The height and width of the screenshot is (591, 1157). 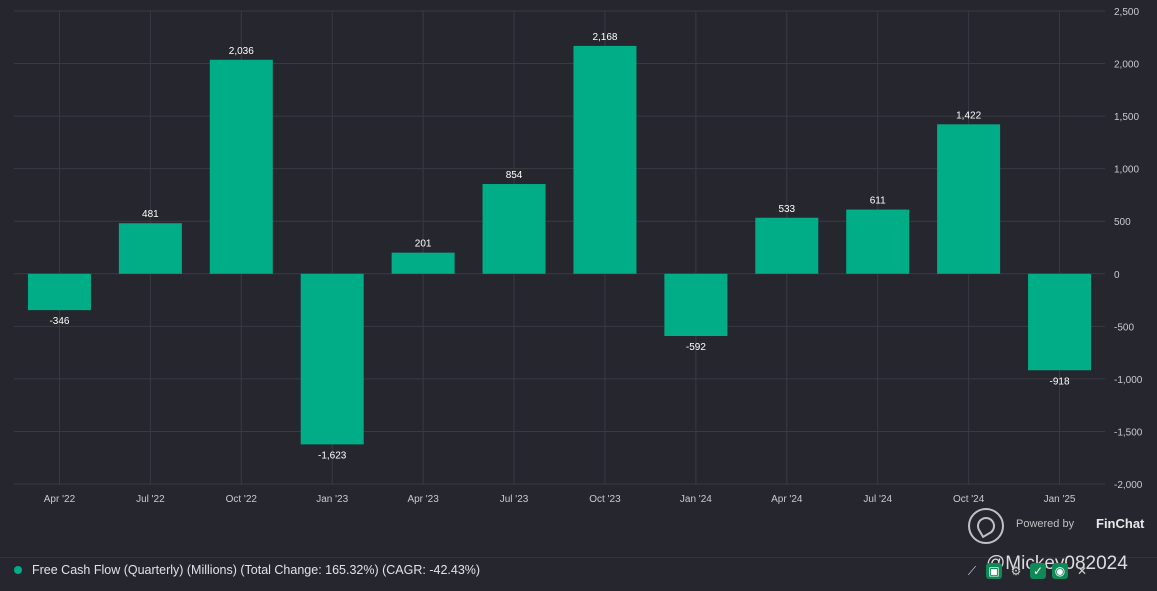 What do you see at coordinates (972, 570) in the screenshot?
I see `trend-icon: ⟋` at bounding box center [972, 570].